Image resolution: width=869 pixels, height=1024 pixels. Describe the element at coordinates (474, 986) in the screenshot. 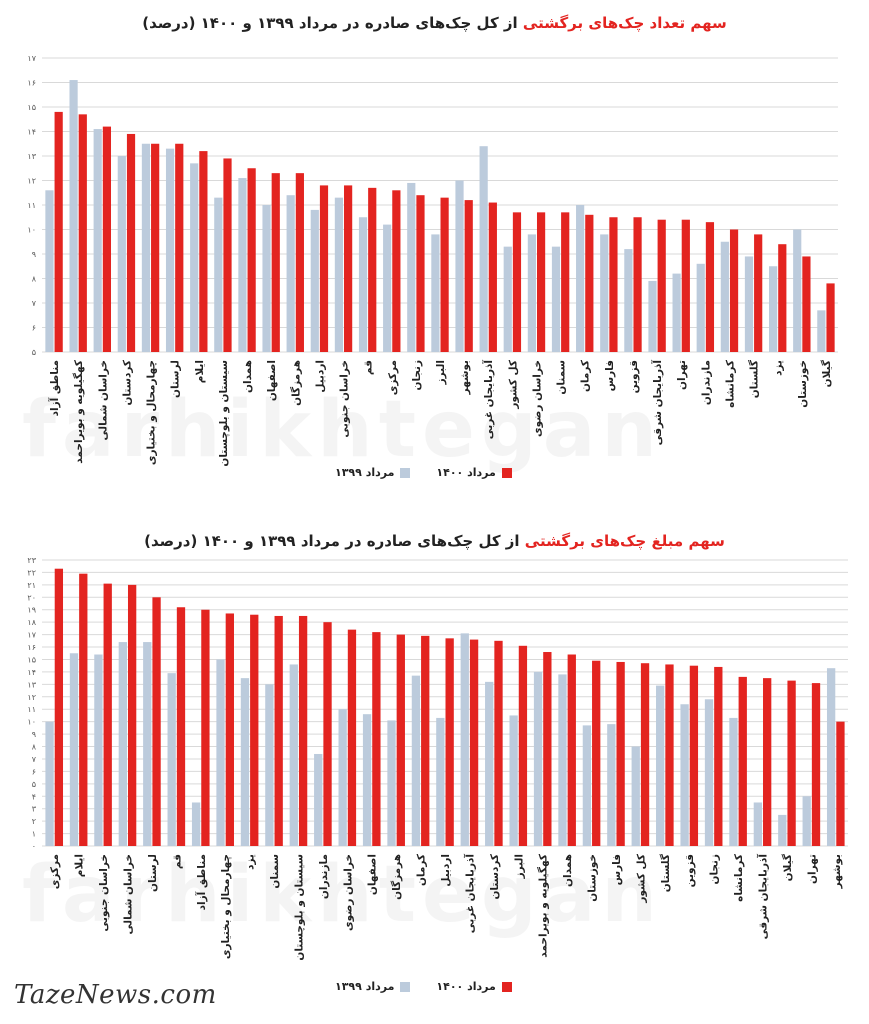

I see `legend-item-1400: مرداد ۱۴۰۰` at that location.